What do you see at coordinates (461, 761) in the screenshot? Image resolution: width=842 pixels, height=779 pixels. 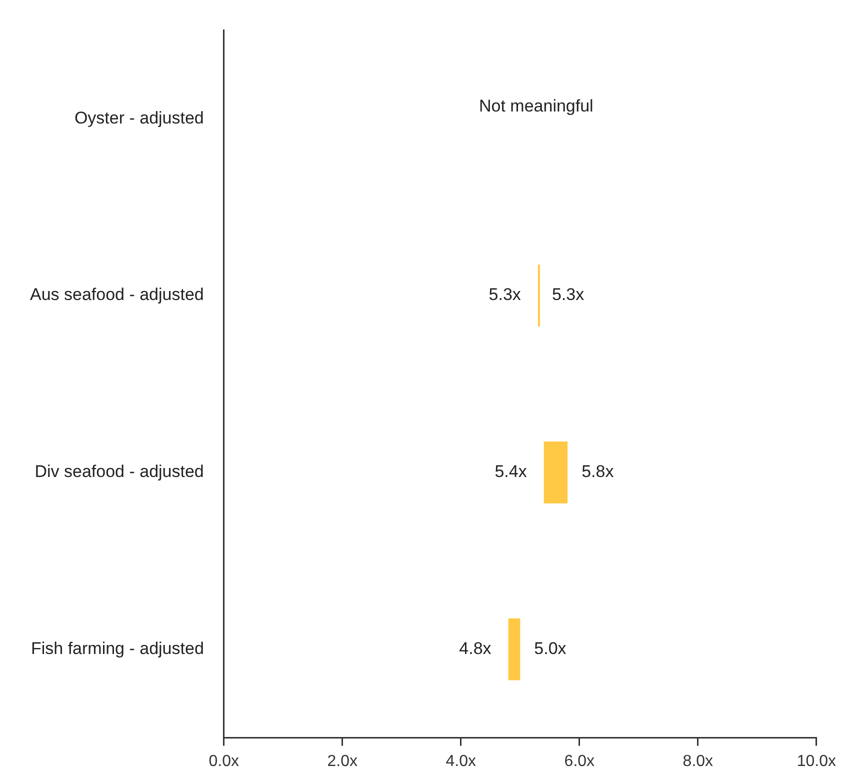 I see `x-tick-label: 4.0x` at bounding box center [461, 761].